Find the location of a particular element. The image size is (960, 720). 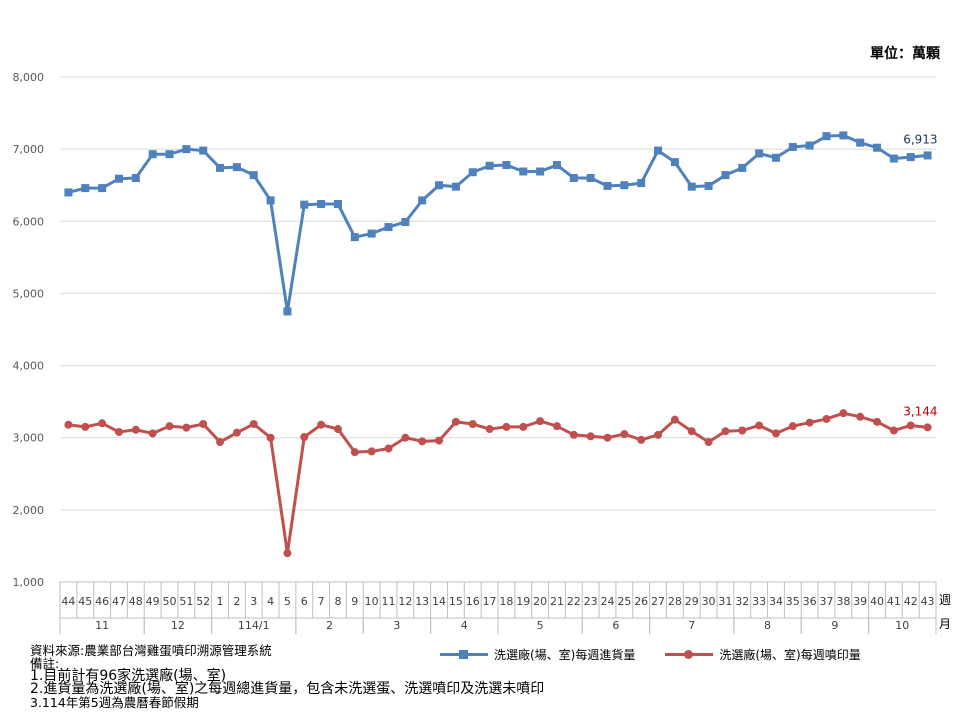

legend-item-printed: 洗選廠(場、室)每週噴印量 is located at coordinates (763, 654).